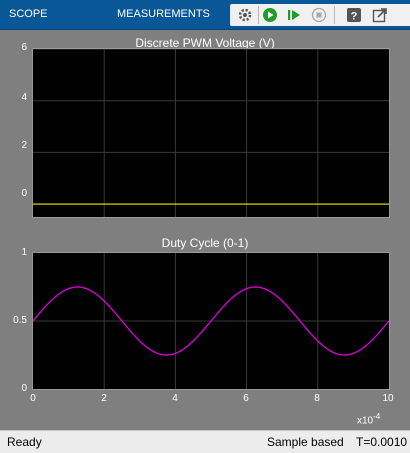  Describe the element at coordinates (369, 419) in the screenshot. I see `x-axis-exponent: x10-4` at that location.